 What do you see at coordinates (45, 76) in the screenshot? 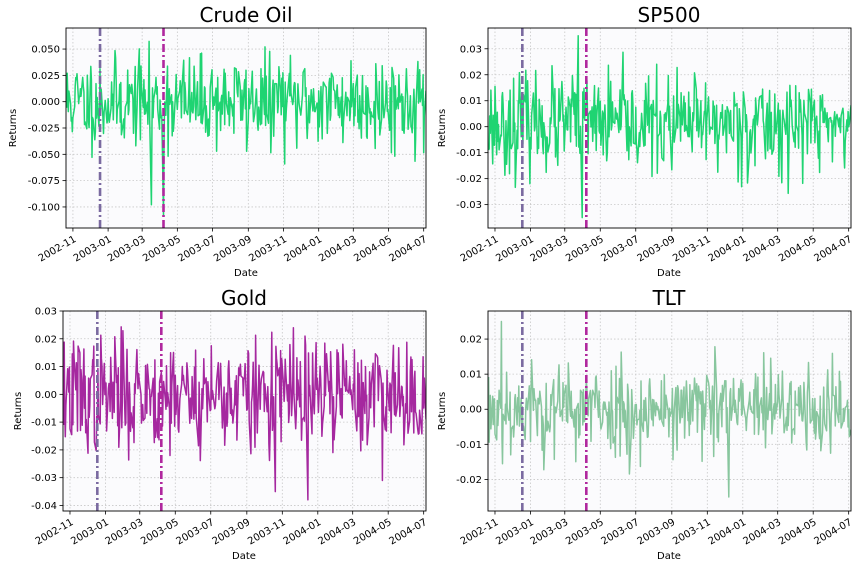
I see `y-tick-label: 0.025` at bounding box center [45, 76].